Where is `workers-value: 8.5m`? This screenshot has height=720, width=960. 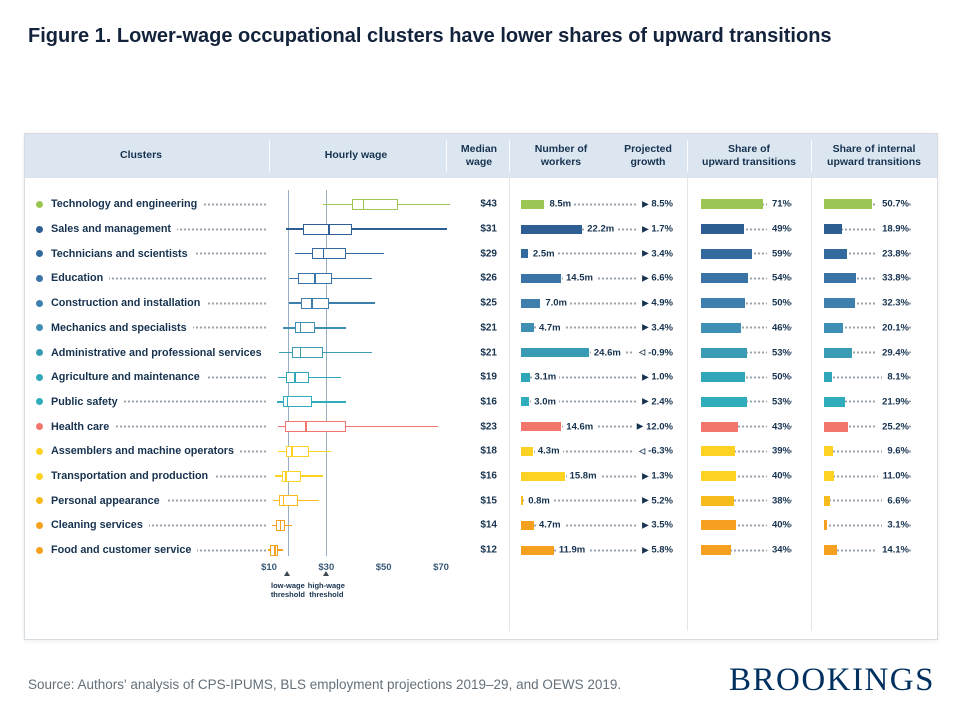 workers-value: 8.5m is located at coordinates (560, 204).